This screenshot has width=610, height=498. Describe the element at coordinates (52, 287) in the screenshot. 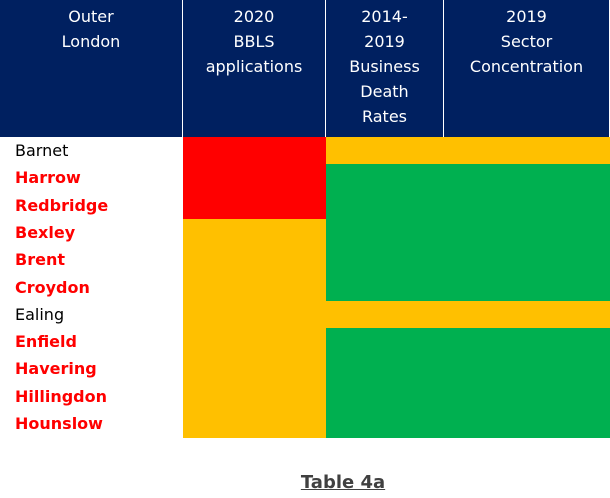

I see `row-name: Croydon` at that location.